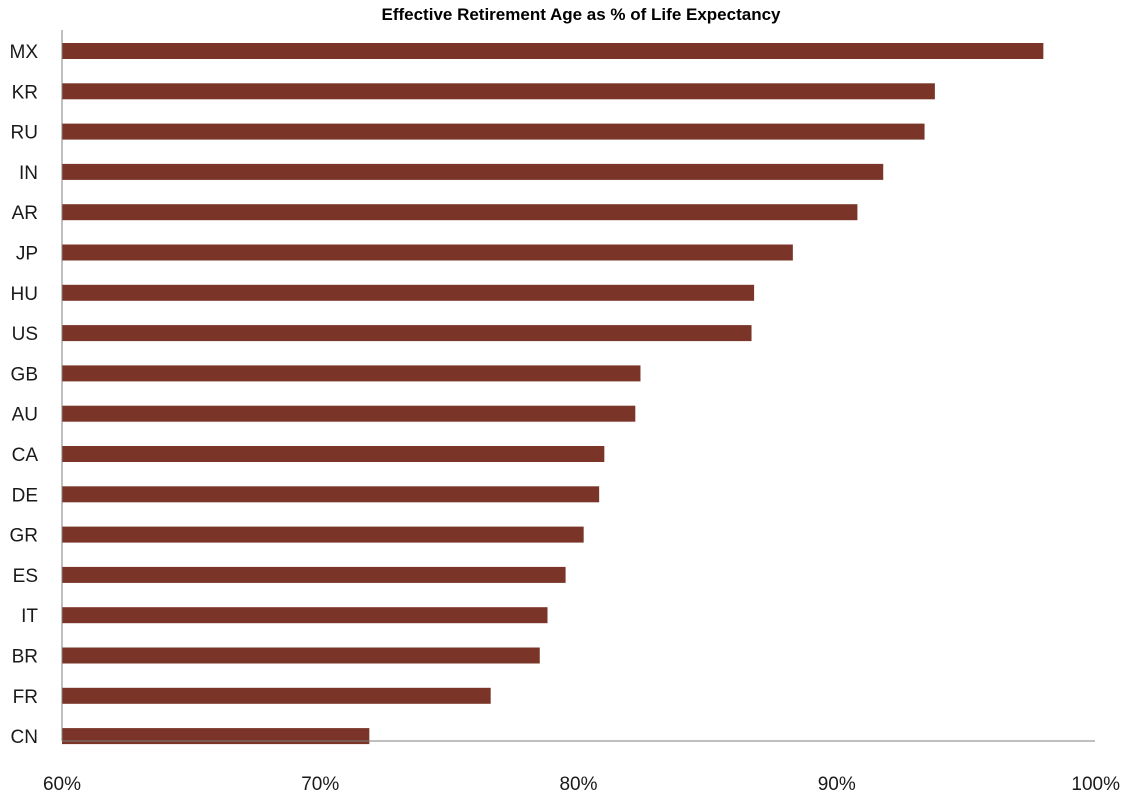 The height and width of the screenshot is (796, 1123). Describe the element at coordinates (314, 574) in the screenshot. I see `bar-es` at that location.